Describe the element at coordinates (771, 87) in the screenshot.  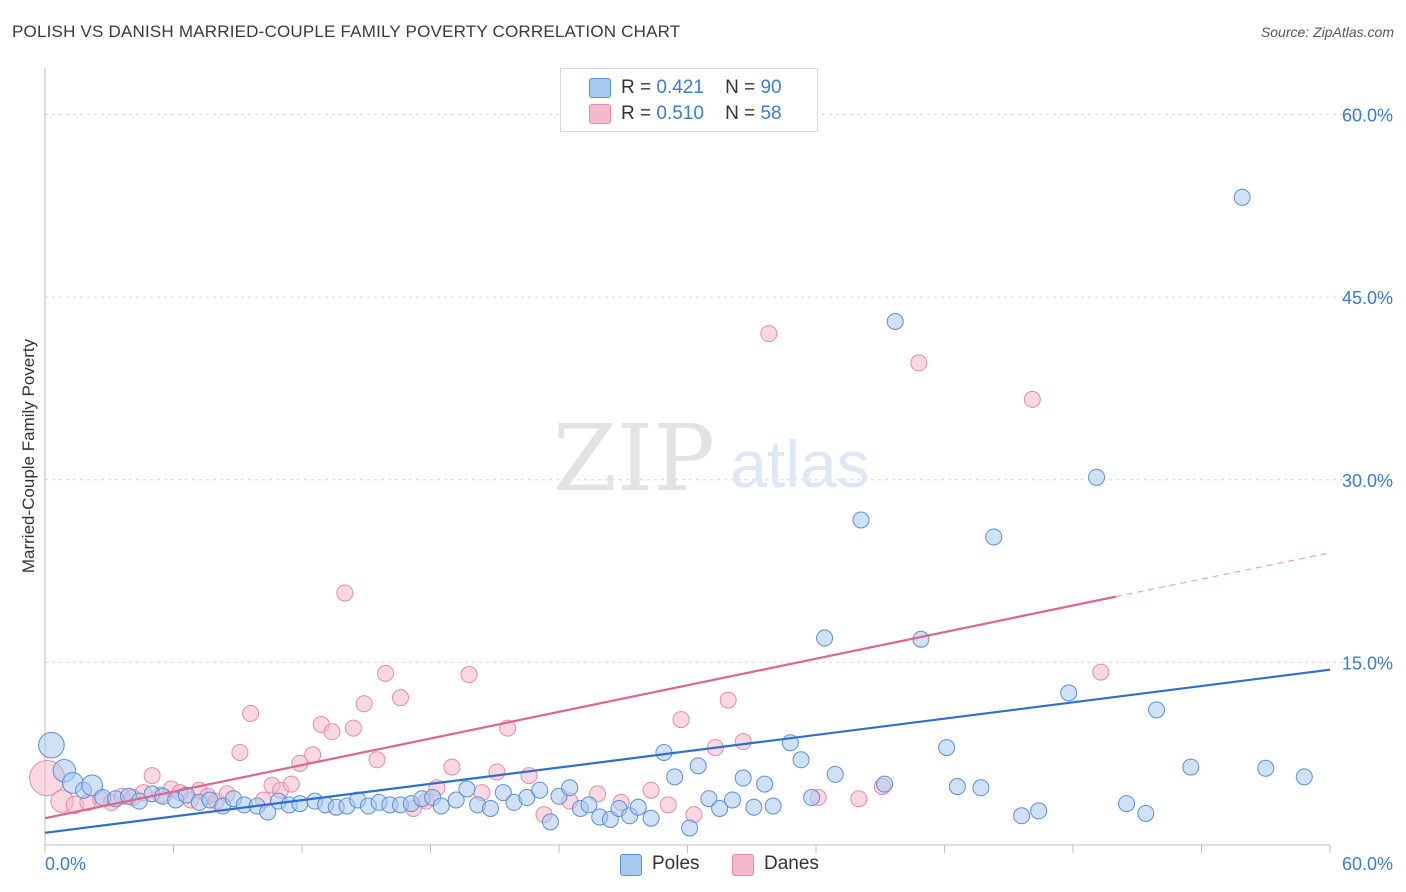
I see `poles-n-value: 90` at that location.